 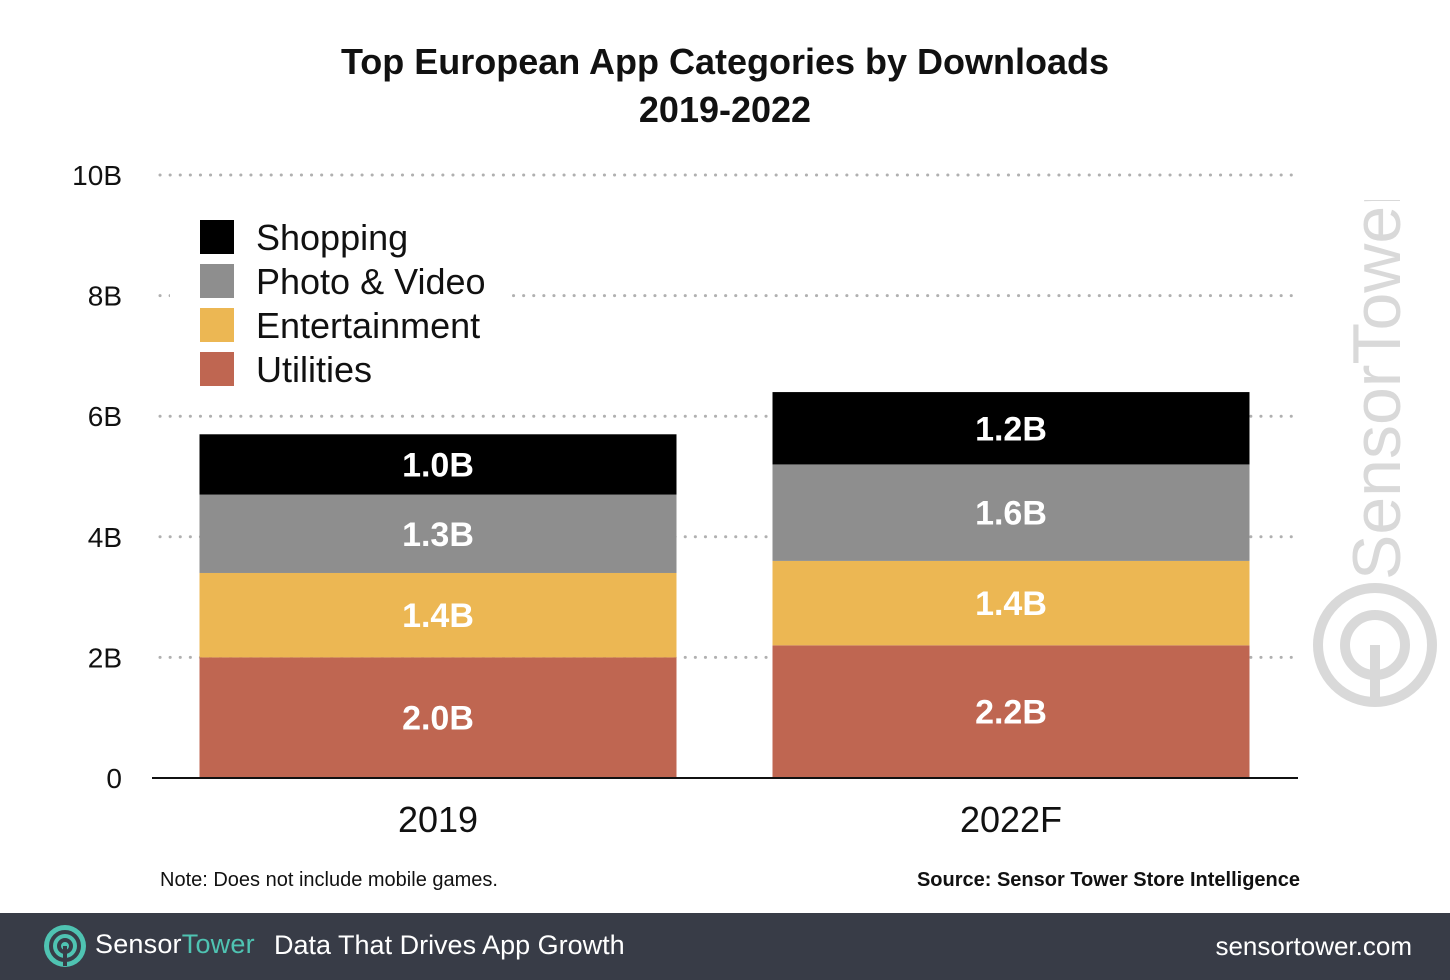 I want to click on watermark-logo-icon, so click(x=1375, y=645).